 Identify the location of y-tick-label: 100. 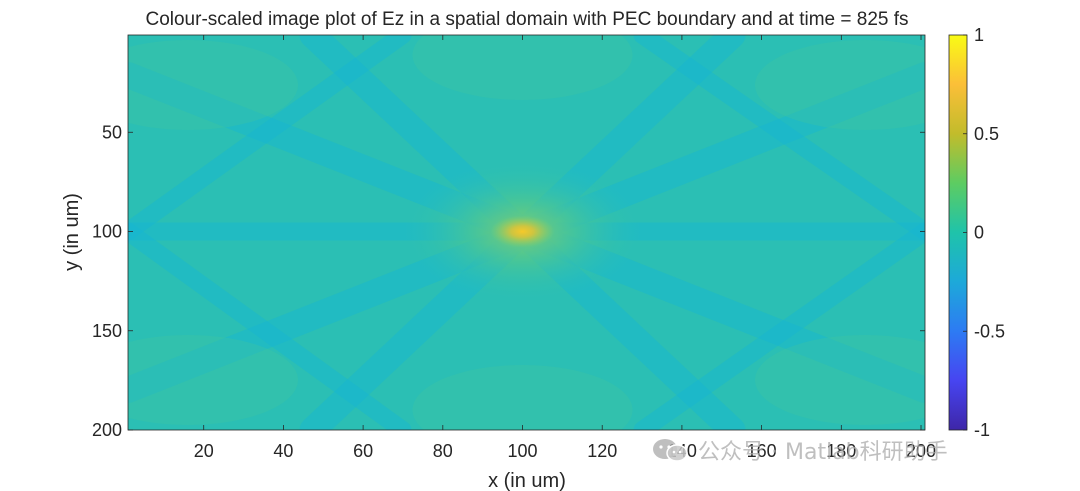
(107, 232).